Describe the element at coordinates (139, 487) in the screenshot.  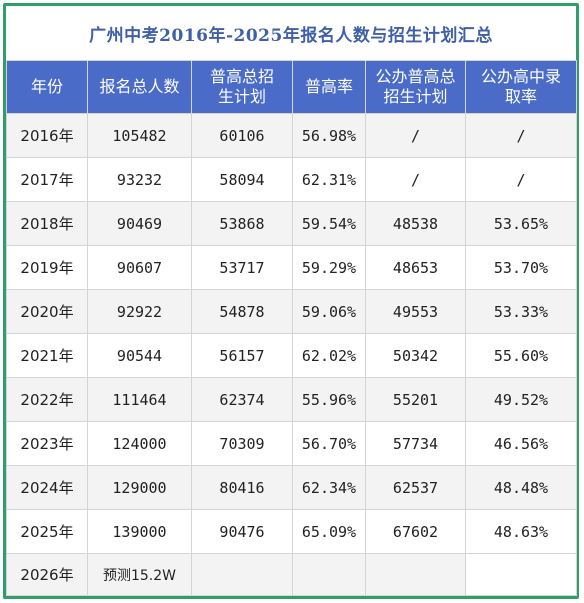
I see `cell-applicants: 129000` at that location.